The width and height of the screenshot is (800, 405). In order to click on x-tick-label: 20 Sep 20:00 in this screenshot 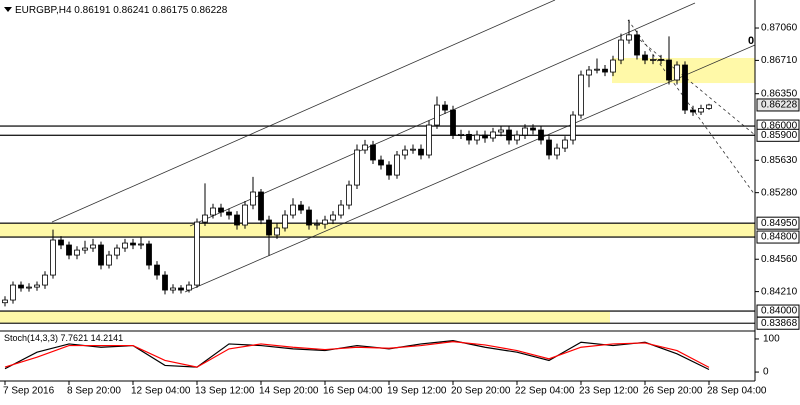, I will do `click(481, 391)`.